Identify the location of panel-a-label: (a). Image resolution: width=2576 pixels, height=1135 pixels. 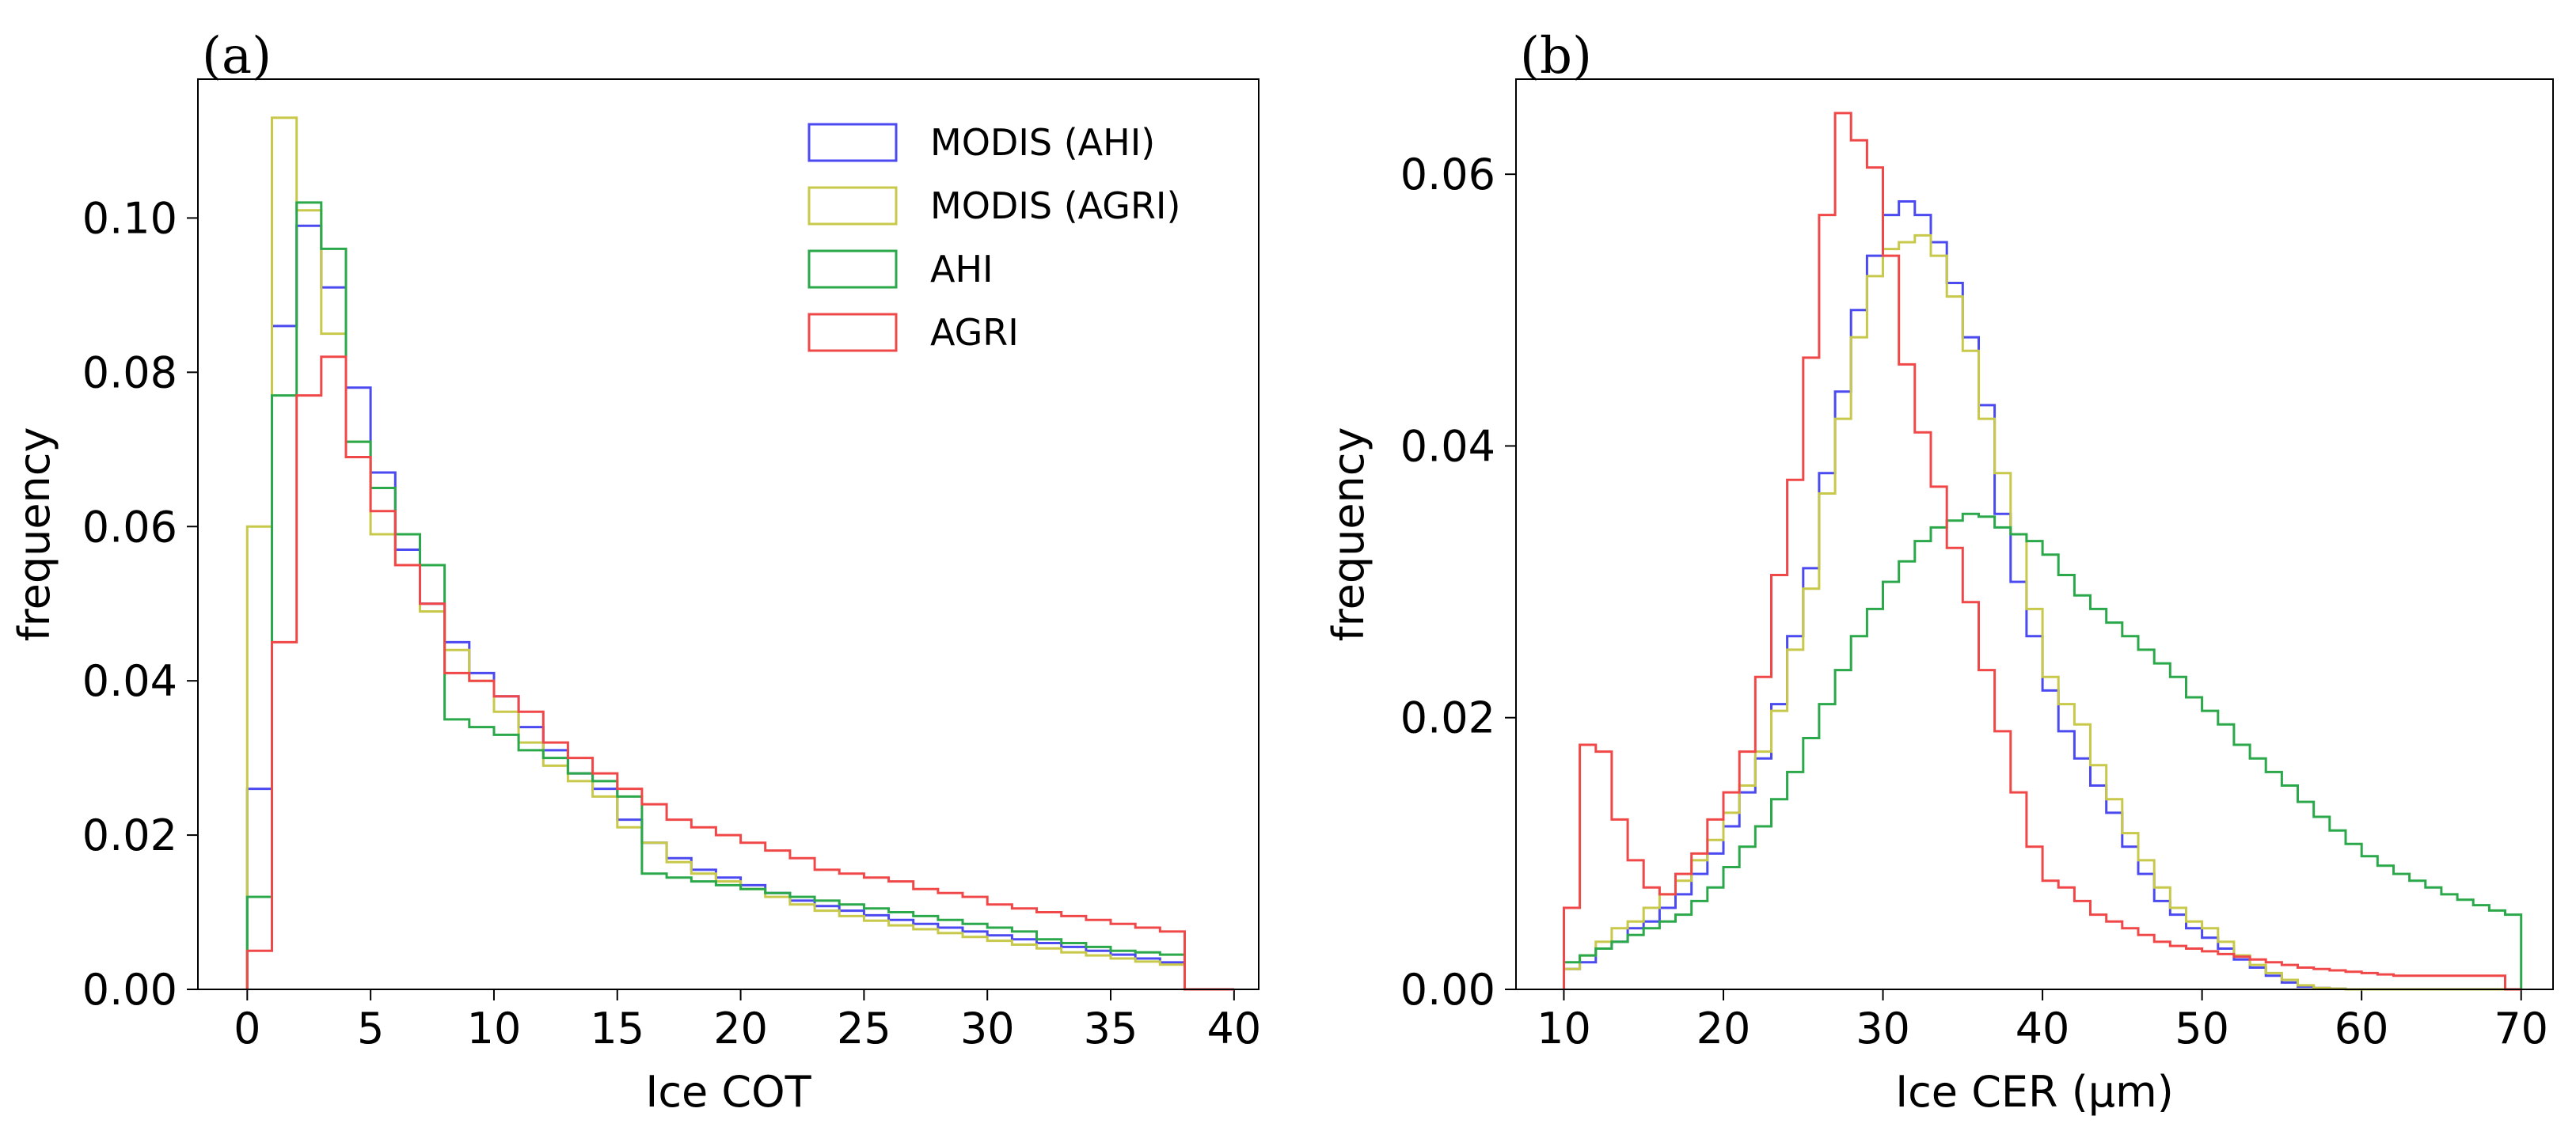
(237, 56).